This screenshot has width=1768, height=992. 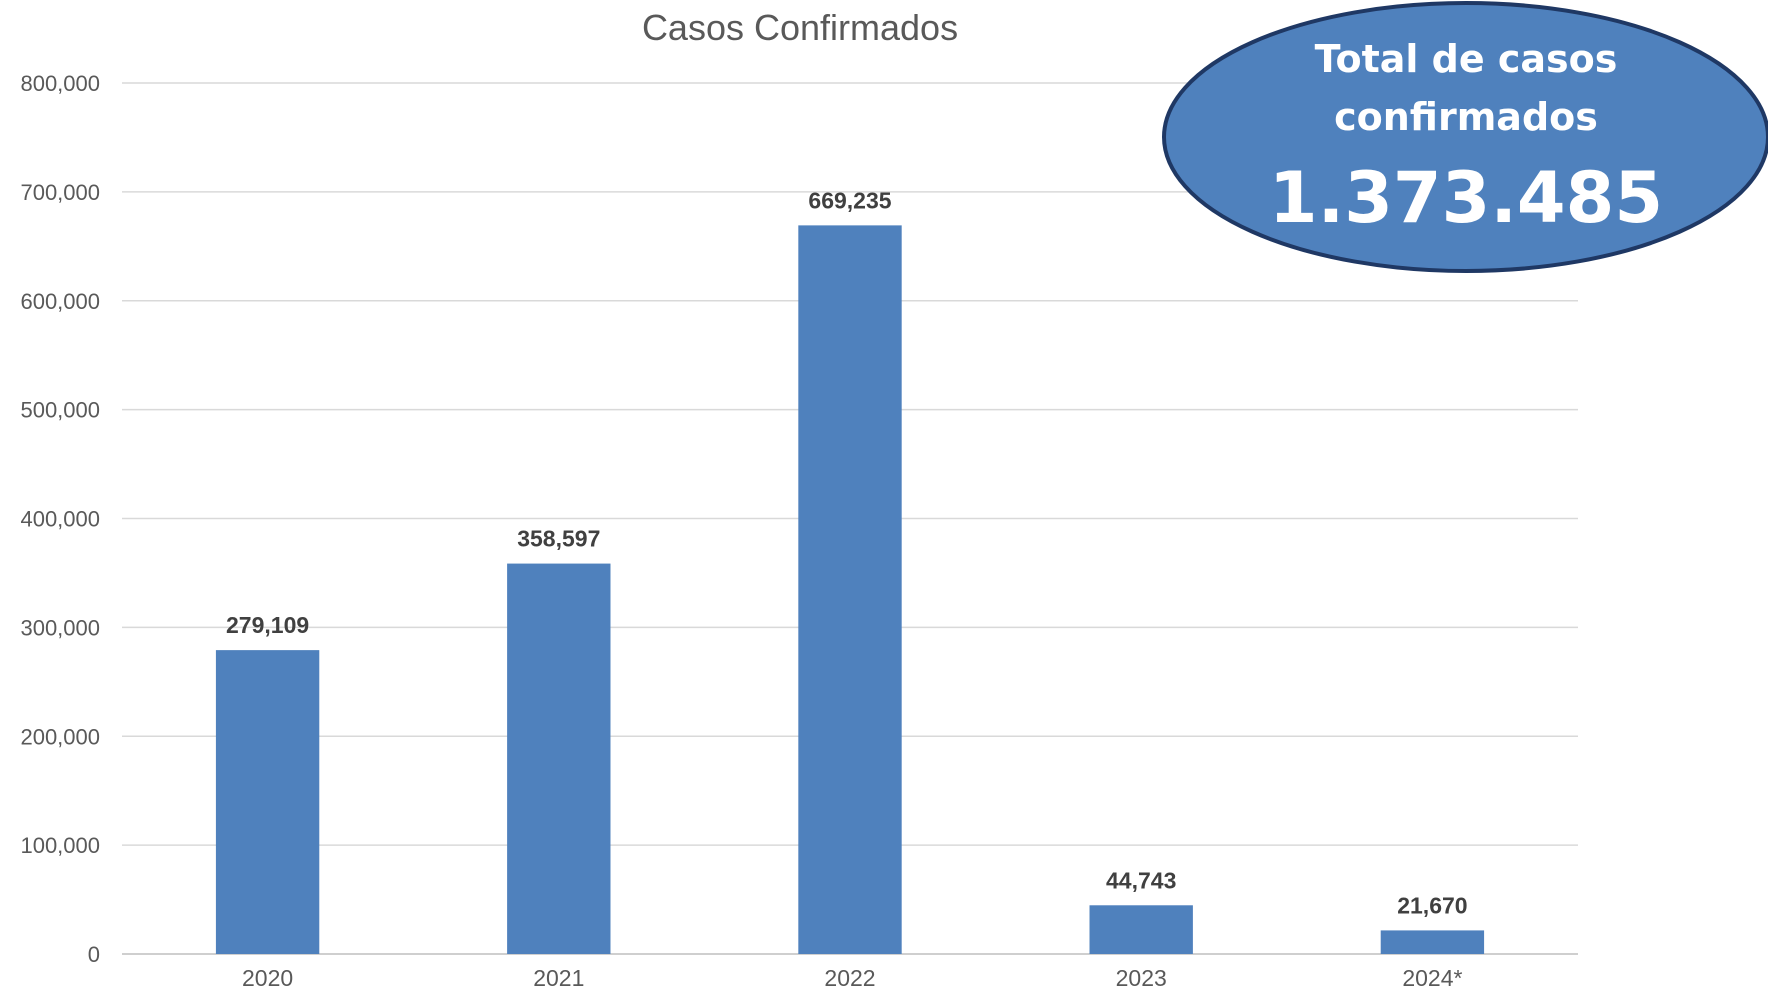 What do you see at coordinates (800, 27) in the screenshot?
I see `chart-title: Casos Confirmados` at bounding box center [800, 27].